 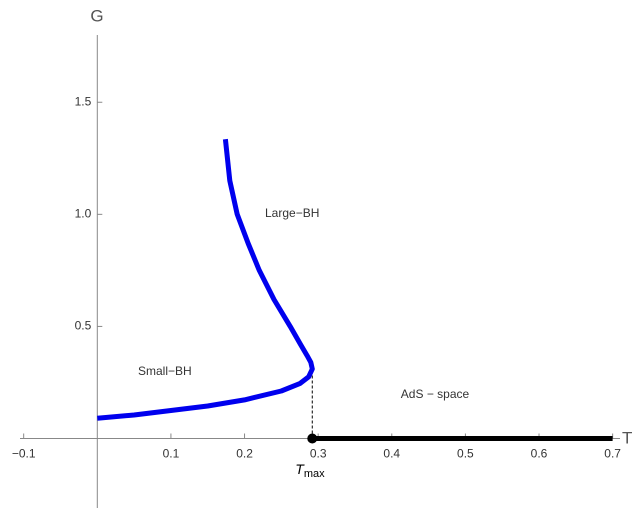 I want to click on x-tick-label: 0.7, so click(x=612, y=454).